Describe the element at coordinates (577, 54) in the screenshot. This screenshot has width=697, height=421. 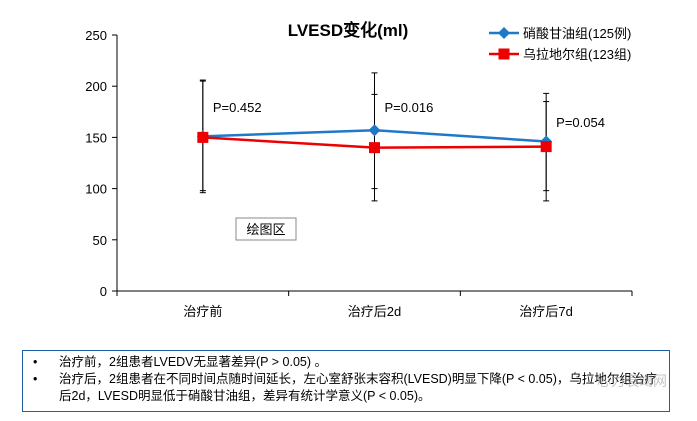
I see `legend-label-1: 乌拉地尔组(123组)` at that location.